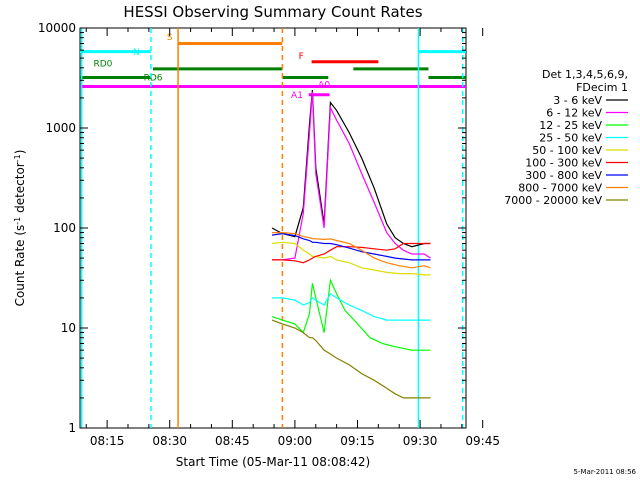 The height and width of the screenshot is (480, 640). What do you see at coordinates (297, 96) in the screenshot?
I see `flag-label-a1: A1` at bounding box center [297, 96].